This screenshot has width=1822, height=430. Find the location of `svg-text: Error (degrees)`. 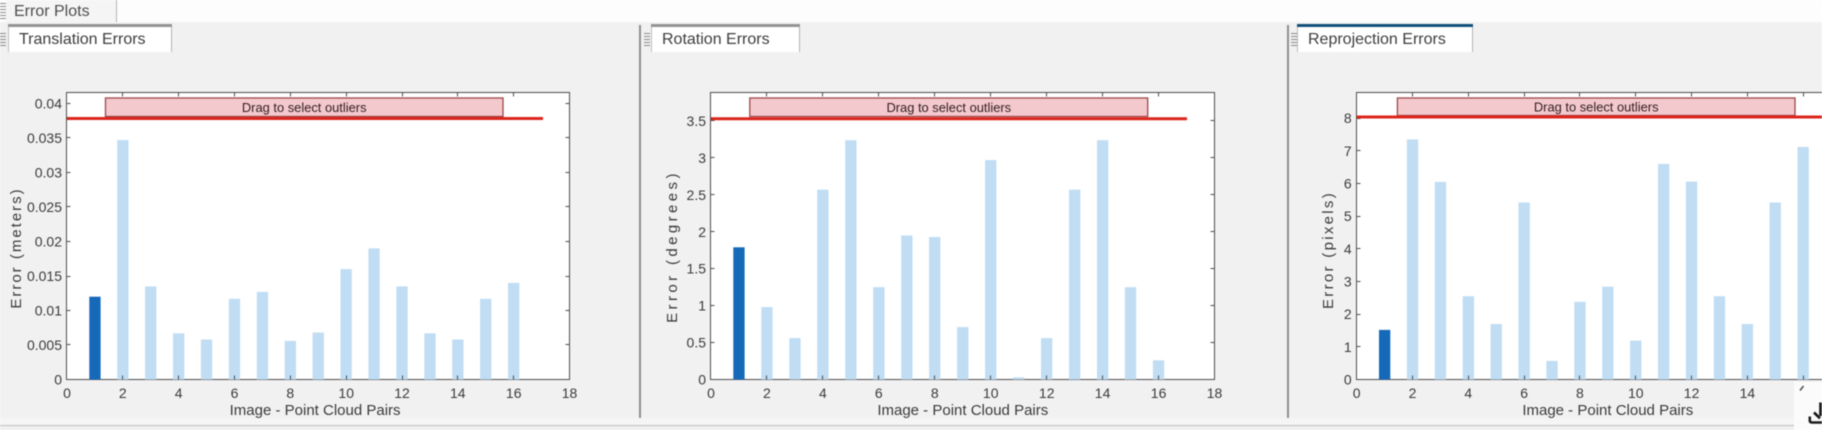

svg-text: Error (degrees) is located at coordinates (672, 246).